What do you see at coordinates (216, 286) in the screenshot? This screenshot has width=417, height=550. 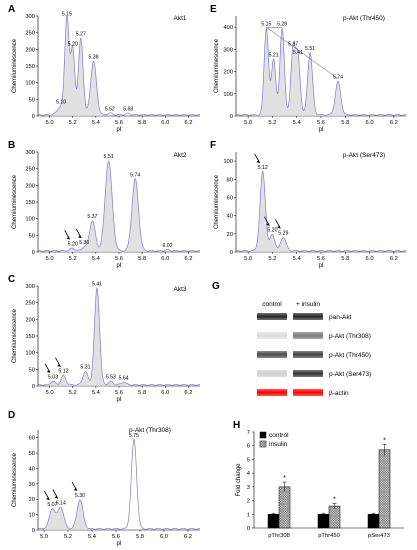 I see `panel-letter: G` at bounding box center [216, 286].